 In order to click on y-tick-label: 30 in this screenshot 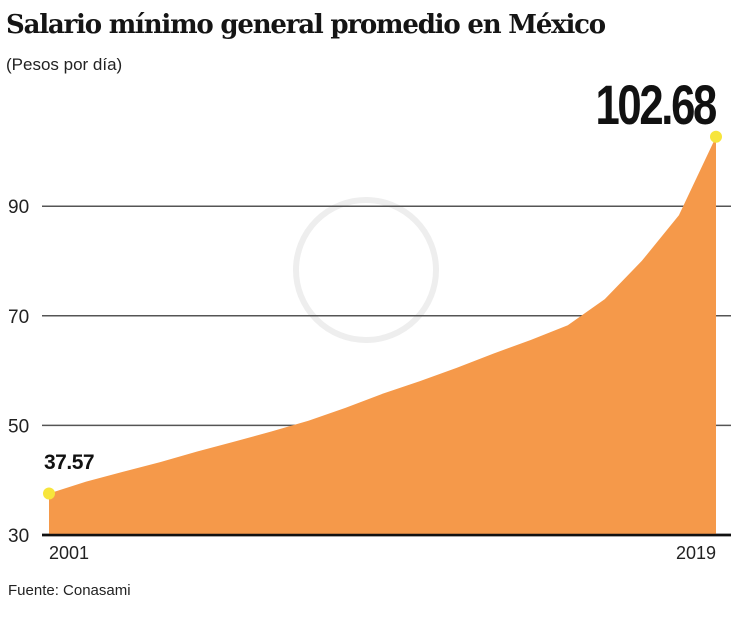, I will do `click(18, 536)`.